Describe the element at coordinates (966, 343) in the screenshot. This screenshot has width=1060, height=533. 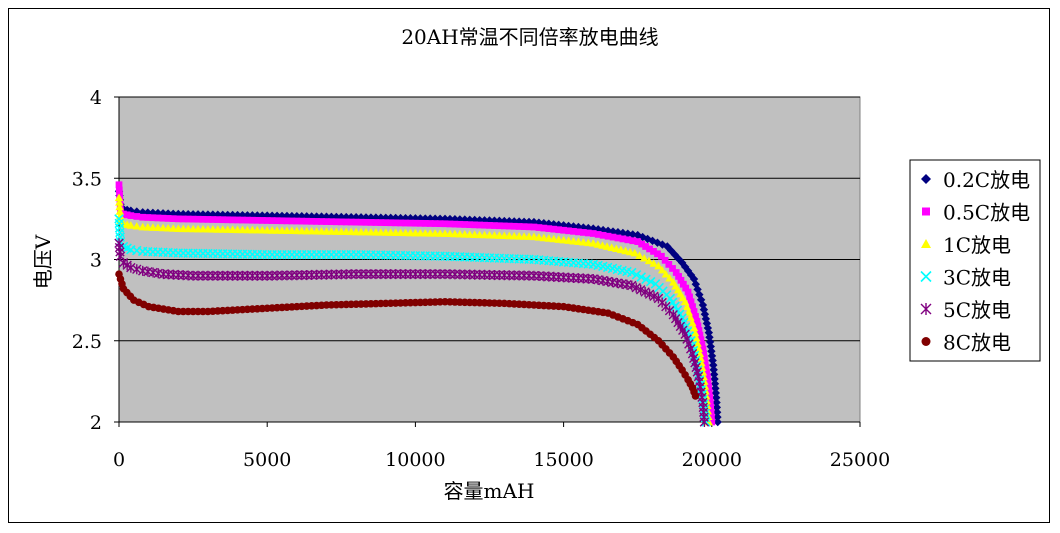
I see `legend-item: 8C放电` at that location.